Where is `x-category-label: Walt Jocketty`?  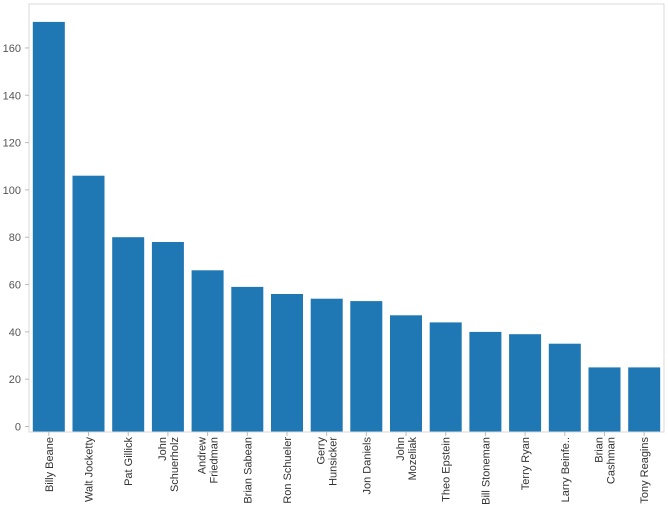
x-category-label: Walt Jocketty is located at coordinates (90, 469).